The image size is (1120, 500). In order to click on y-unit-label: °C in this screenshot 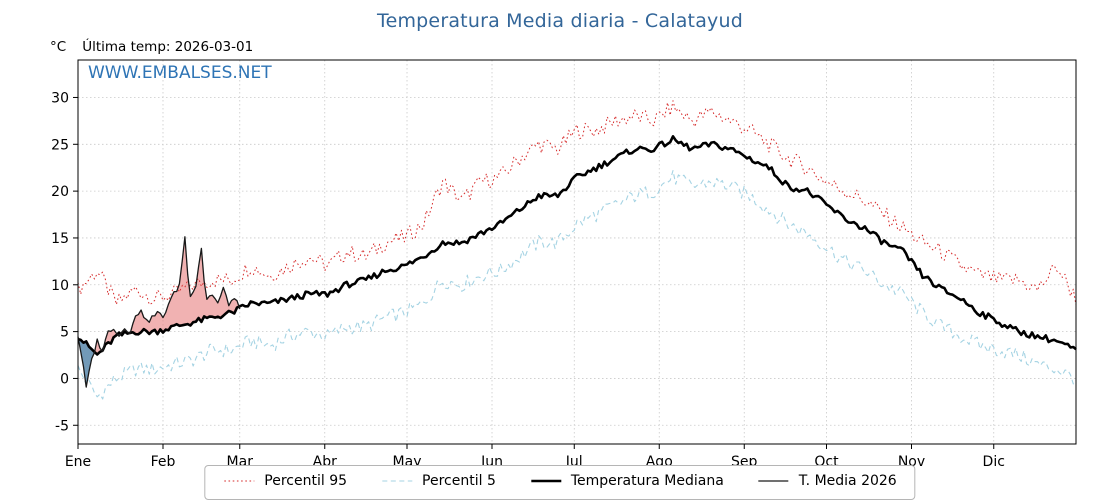, I will do `click(58, 47)`.